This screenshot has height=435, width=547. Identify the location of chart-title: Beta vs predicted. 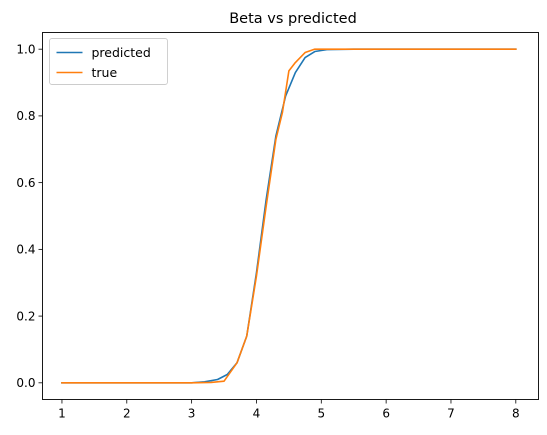
(293, 19).